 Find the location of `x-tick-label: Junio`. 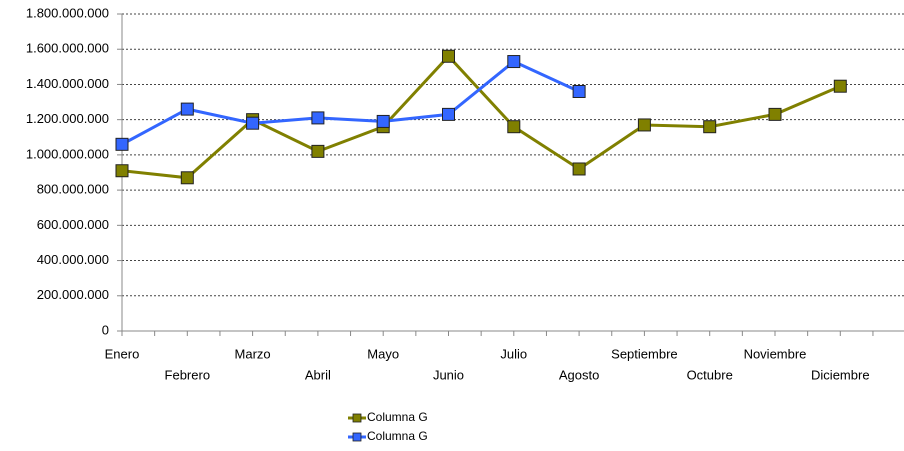

x-tick-label: Junio is located at coordinates (448, 374).